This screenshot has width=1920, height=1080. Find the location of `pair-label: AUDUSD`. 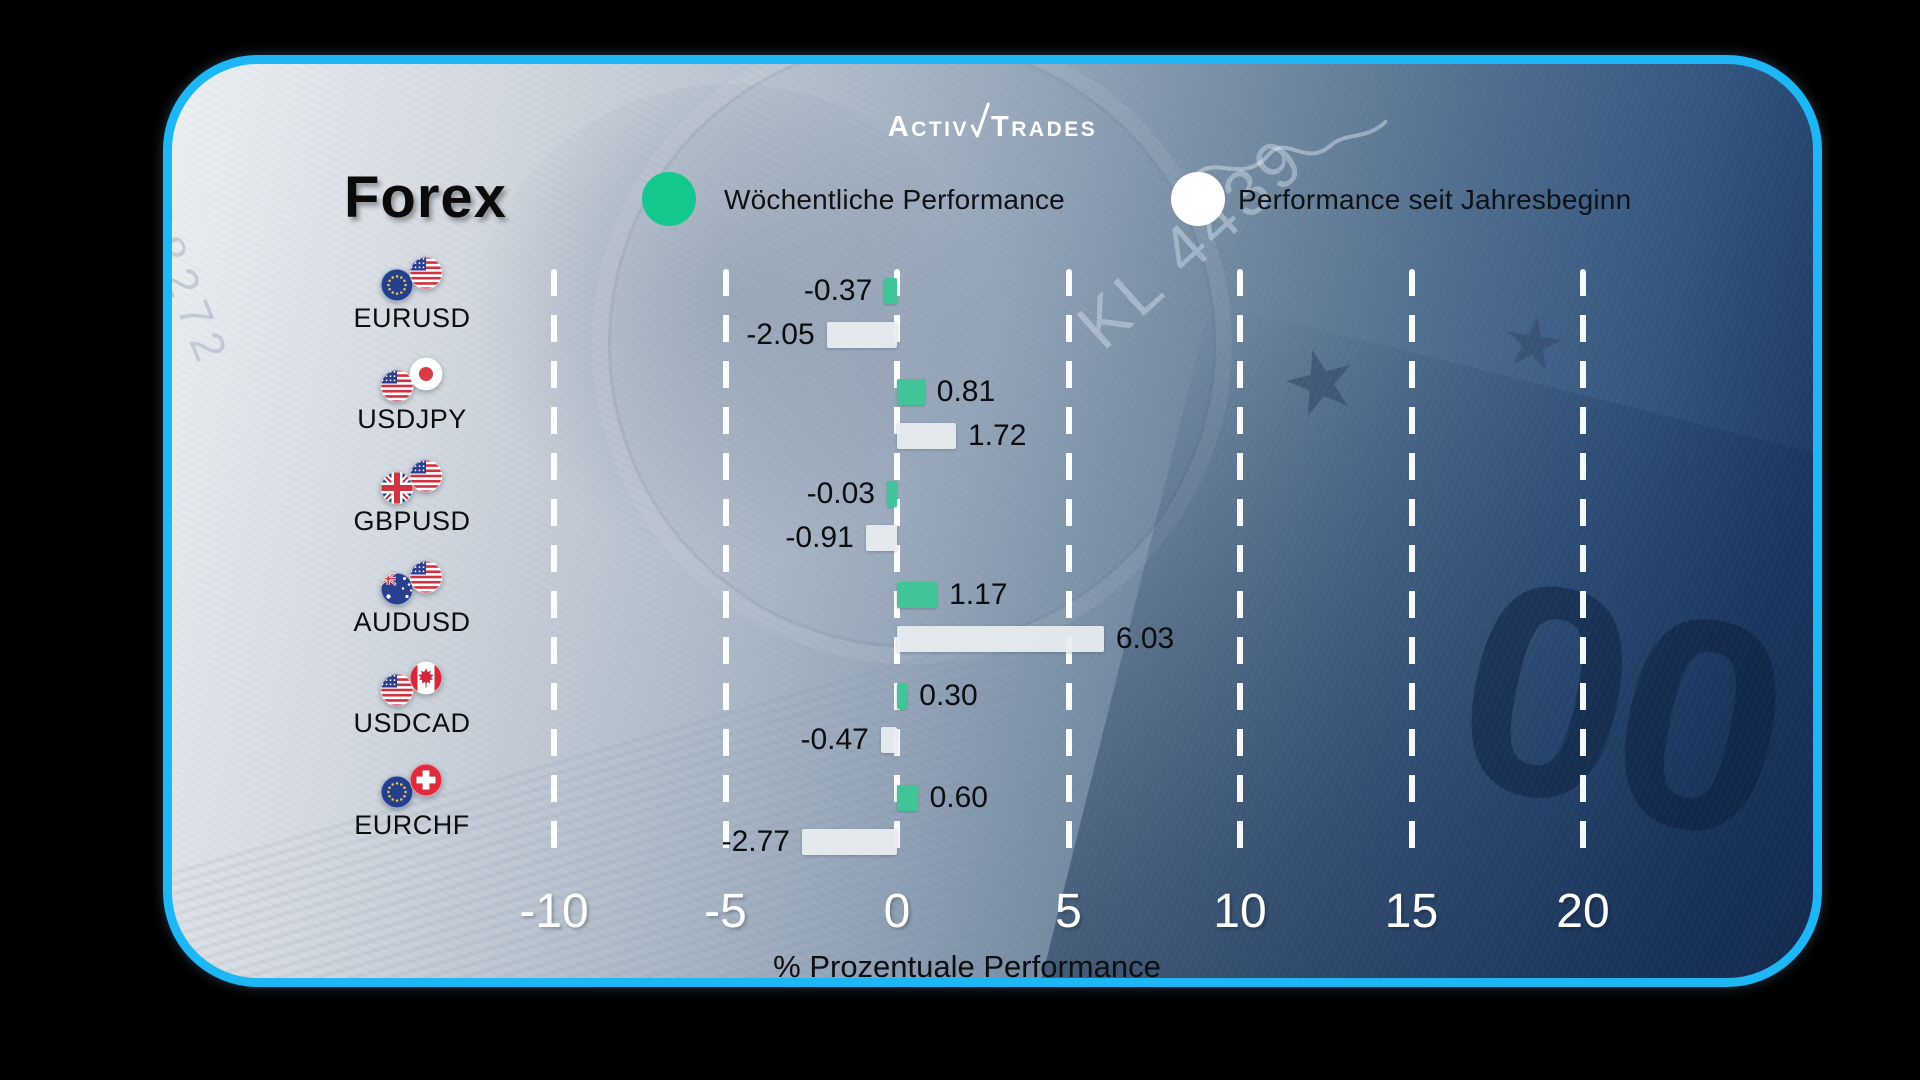

pair-label: AUDUSD is located at coordinates (412, 621).